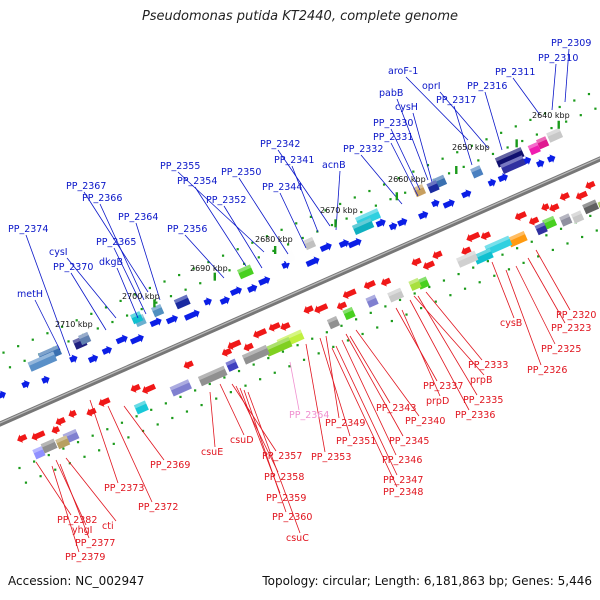 Image resolution: width=600 pixels, height=600 pixels. Describe the element at coordinates (481, 380) in the screenshot. I see `reverse-gene-label: prpB` at that location.